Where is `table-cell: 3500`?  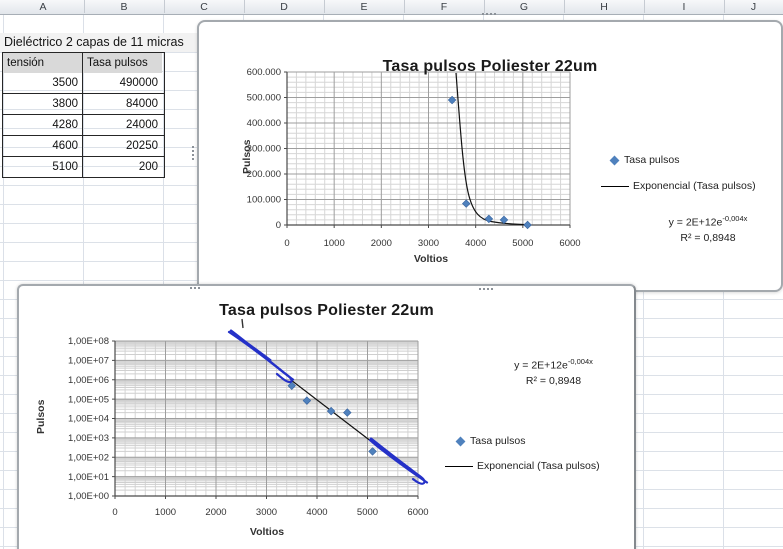
table-cell: 3500 is located at coordinates (43, 83).